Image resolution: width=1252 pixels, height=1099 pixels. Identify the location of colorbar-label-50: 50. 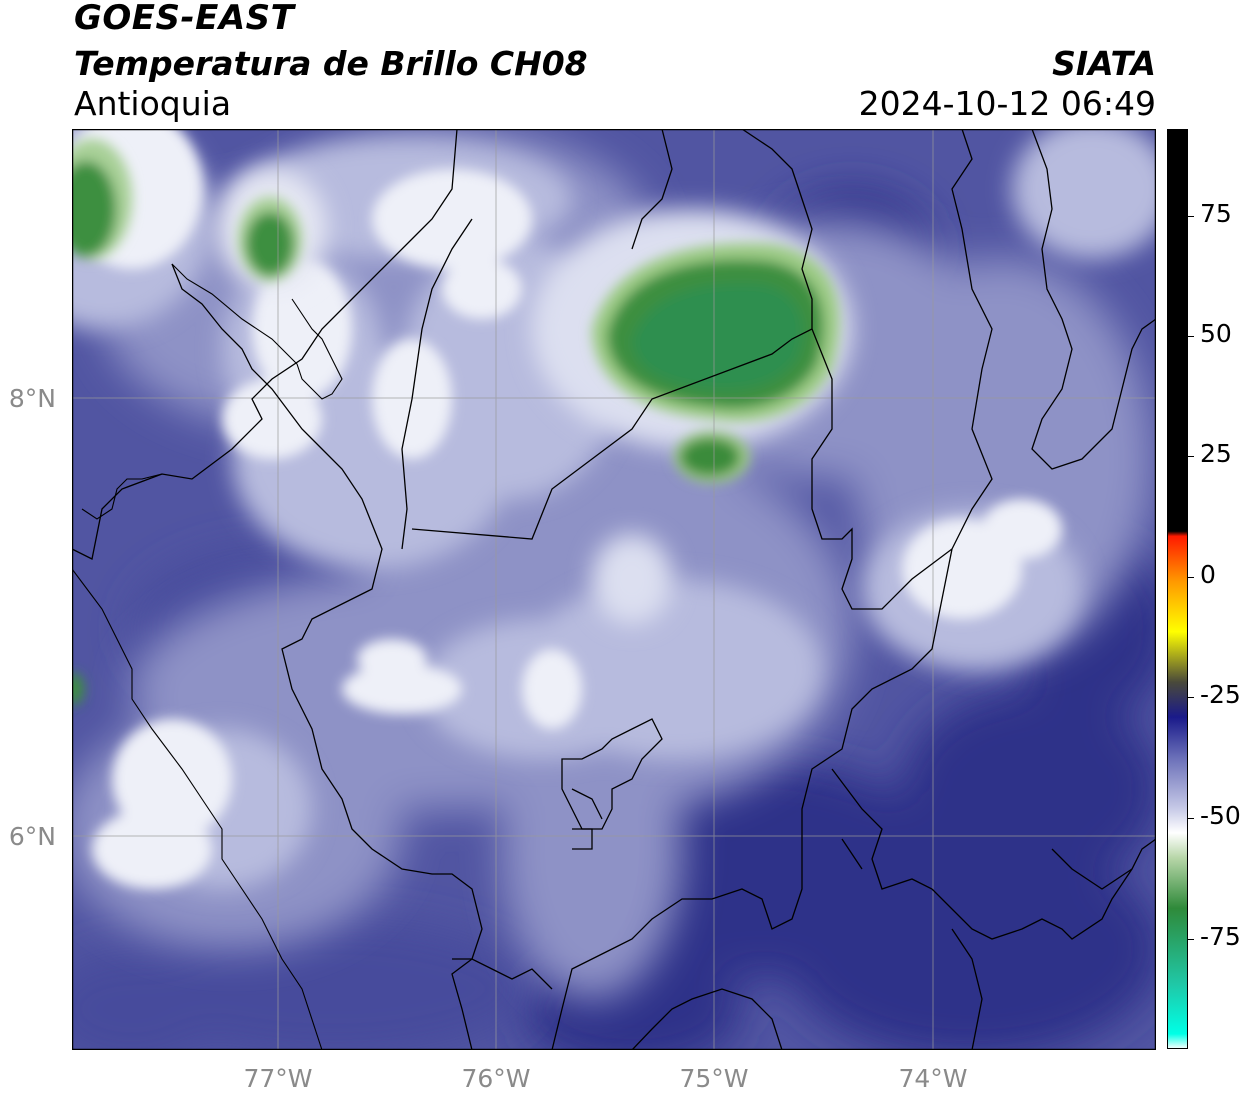
(1216, 333).